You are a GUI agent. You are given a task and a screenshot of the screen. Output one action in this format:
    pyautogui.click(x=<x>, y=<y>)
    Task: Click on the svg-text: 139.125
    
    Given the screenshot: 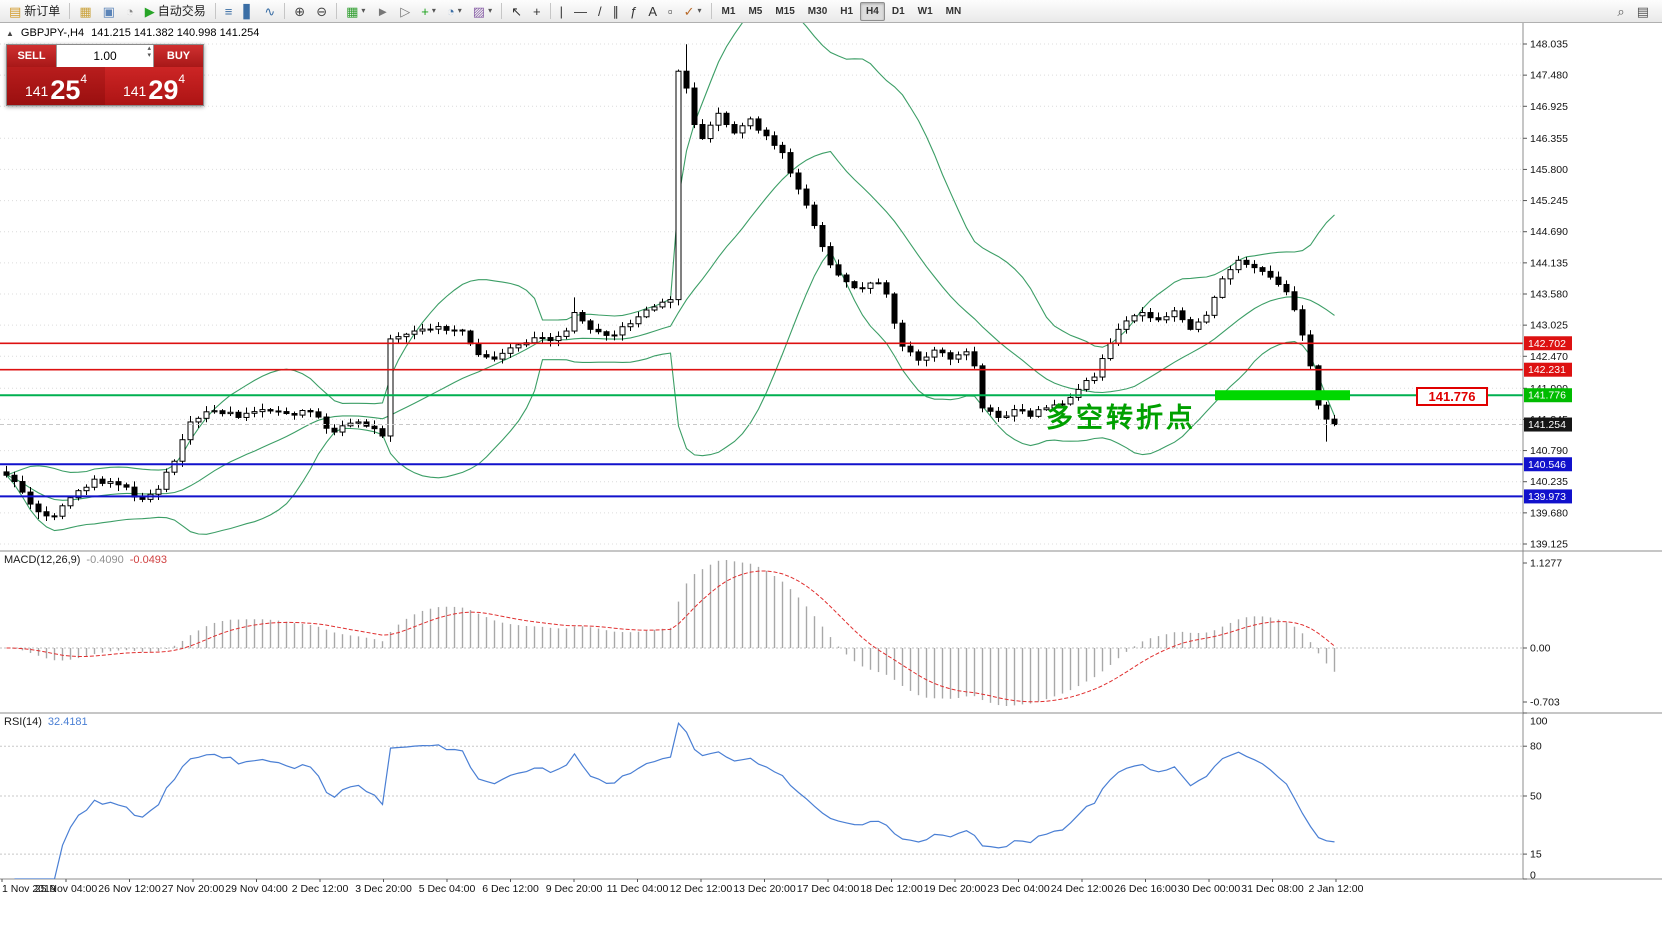 What is the action you would take?
    pyautogui.click(x=1549, y=545)
    